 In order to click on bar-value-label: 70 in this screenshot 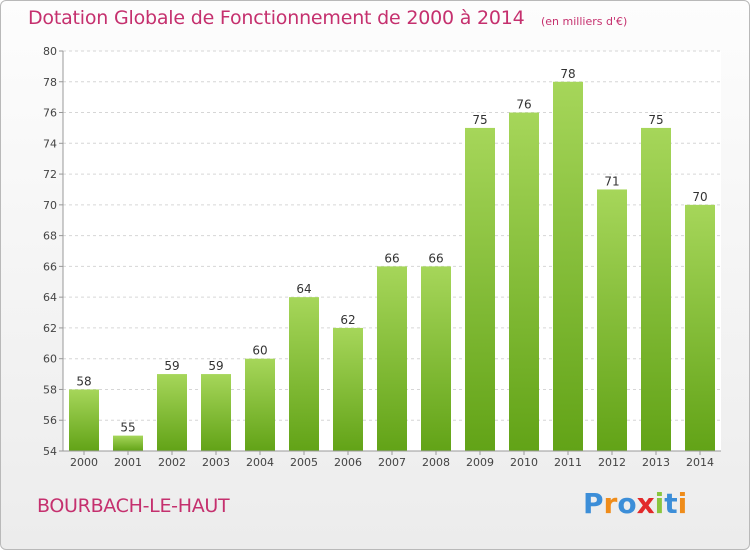, I will do `click(699, 197)`.